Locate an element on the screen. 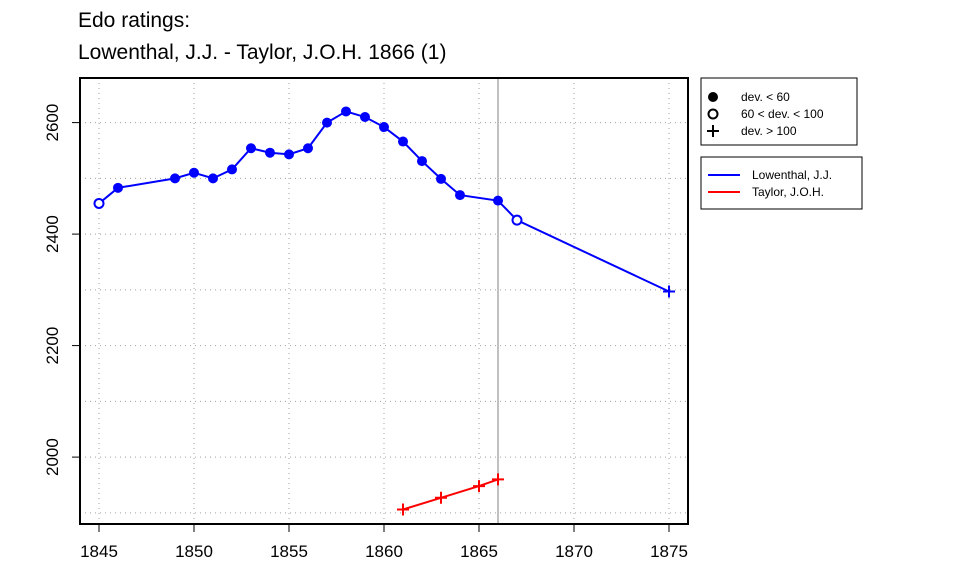 The height and width of the screenshot is (576, 960). series-legend-label: Taylor, J.O.H. is located at coordinates (788, 192).